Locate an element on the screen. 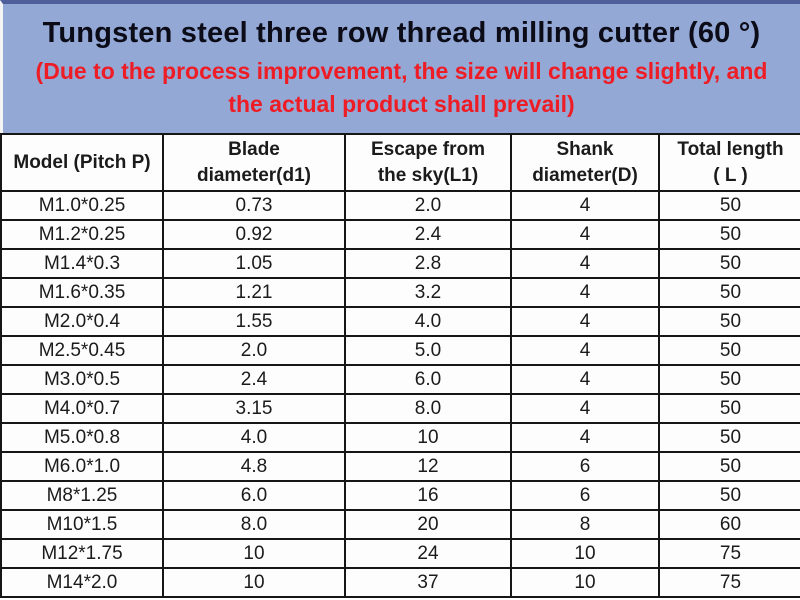  table-cell: M1.0*0.25 is located at coordinates (82, 205).